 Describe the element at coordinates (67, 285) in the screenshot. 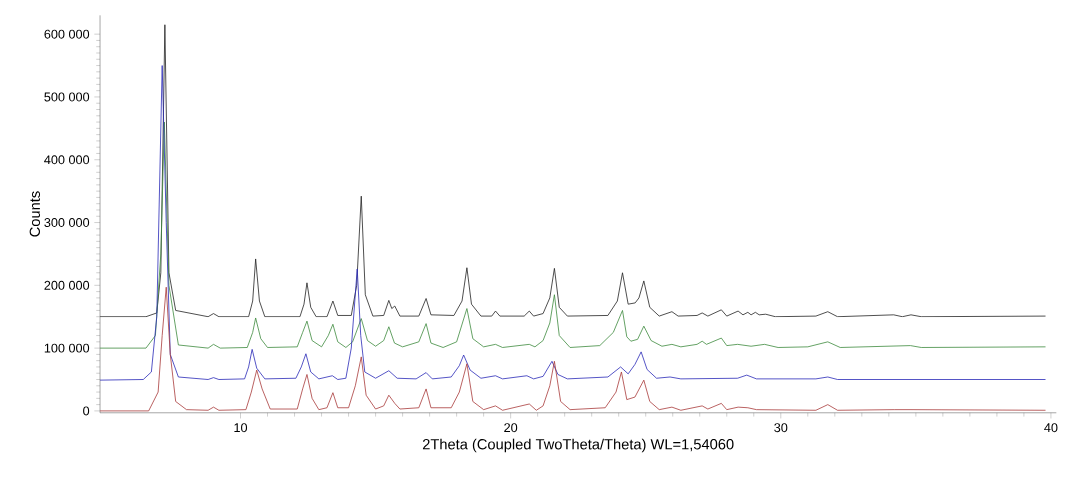

I see `y-tick-label: 200 000` at that location.